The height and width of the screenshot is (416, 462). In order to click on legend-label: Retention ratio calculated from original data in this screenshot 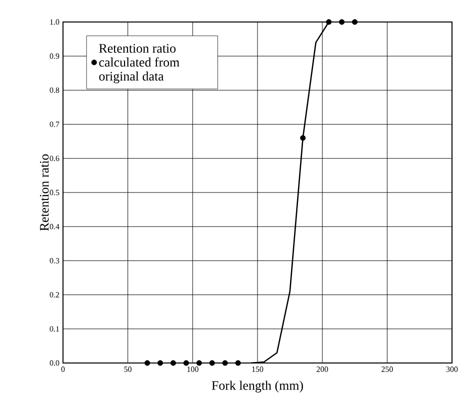, I will do `click(139, 64)`.